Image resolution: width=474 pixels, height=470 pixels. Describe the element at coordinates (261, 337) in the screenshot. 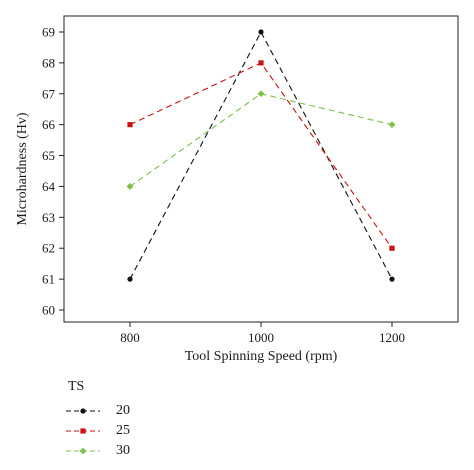

I see `x-tick-label: 1000` at that location.